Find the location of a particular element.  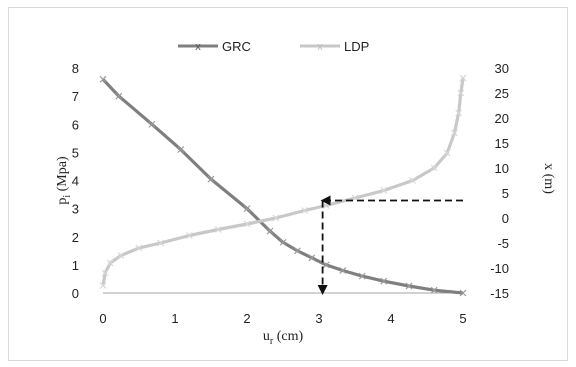

y-axis-title: pi (Mpa) is located at coordinates (64, 180).